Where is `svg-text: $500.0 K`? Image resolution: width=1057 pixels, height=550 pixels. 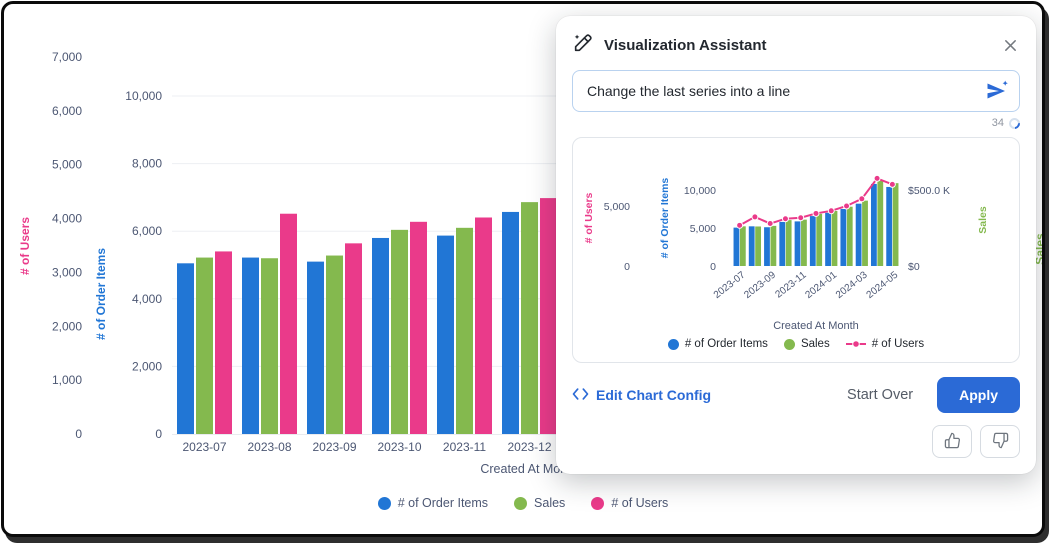 svg-text: $500.0 K is located at coordinates (929, 191).